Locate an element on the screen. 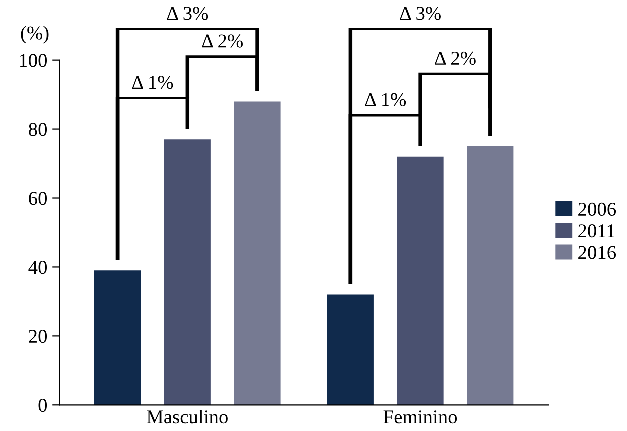  legend-label: 2006 is located at coordinates (597, 209).